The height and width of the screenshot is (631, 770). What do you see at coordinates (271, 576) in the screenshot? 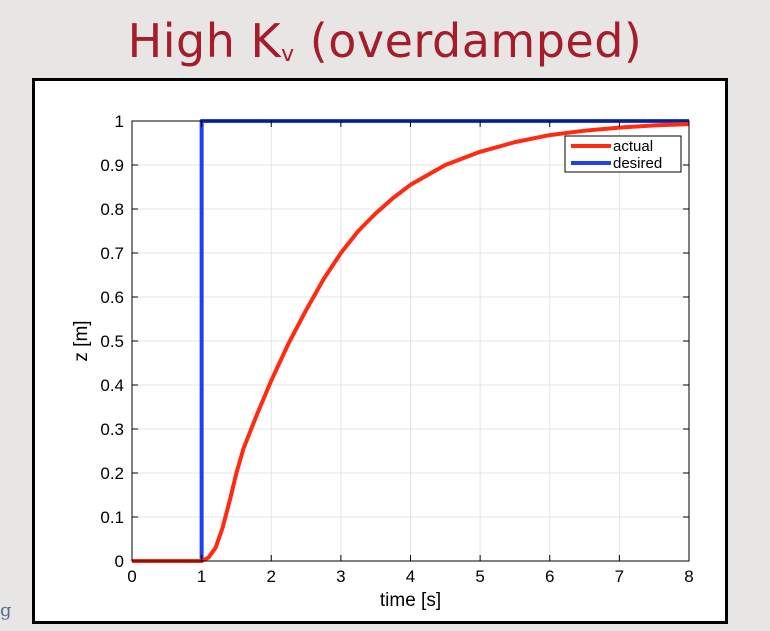
I see `x-tick-label: 2` at bounding box center [271, 576].